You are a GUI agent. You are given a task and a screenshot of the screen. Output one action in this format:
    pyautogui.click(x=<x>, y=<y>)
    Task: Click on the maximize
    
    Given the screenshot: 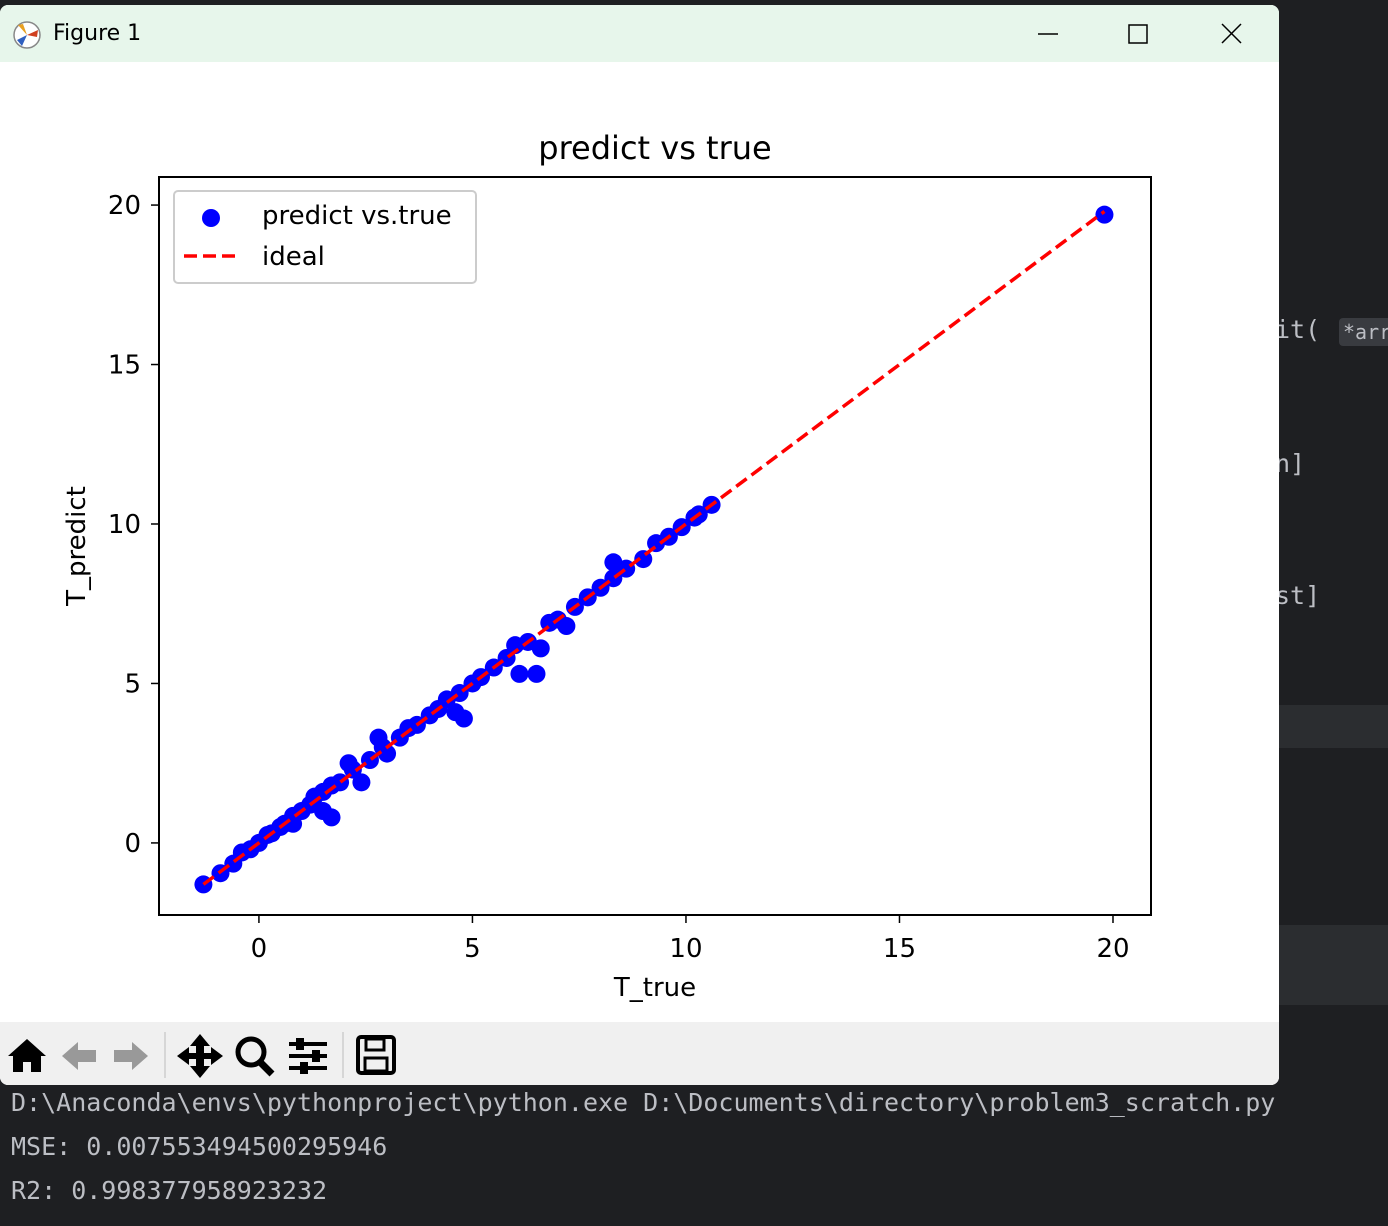 What is the action you would take?
    pyautogui.click(x=1138, y=34)
    